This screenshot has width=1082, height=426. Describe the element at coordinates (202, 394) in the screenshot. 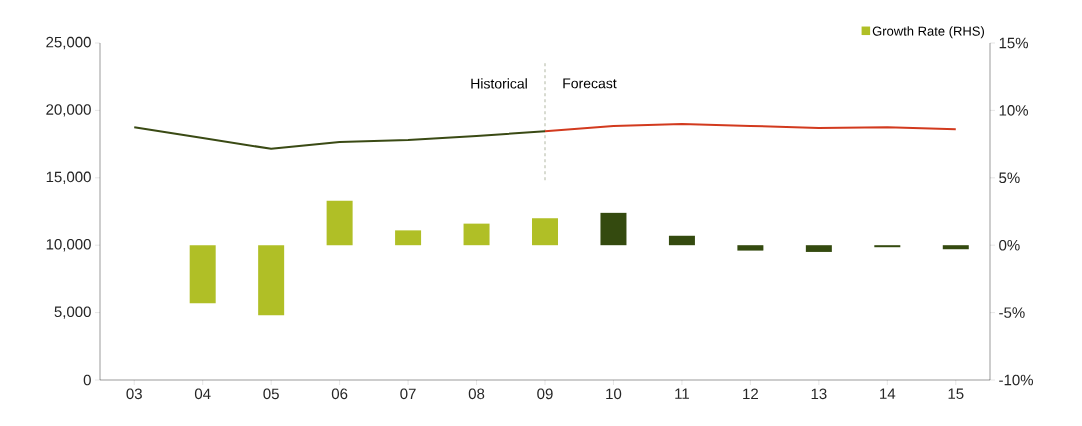

I see `x-tick-label: 04` at that location.